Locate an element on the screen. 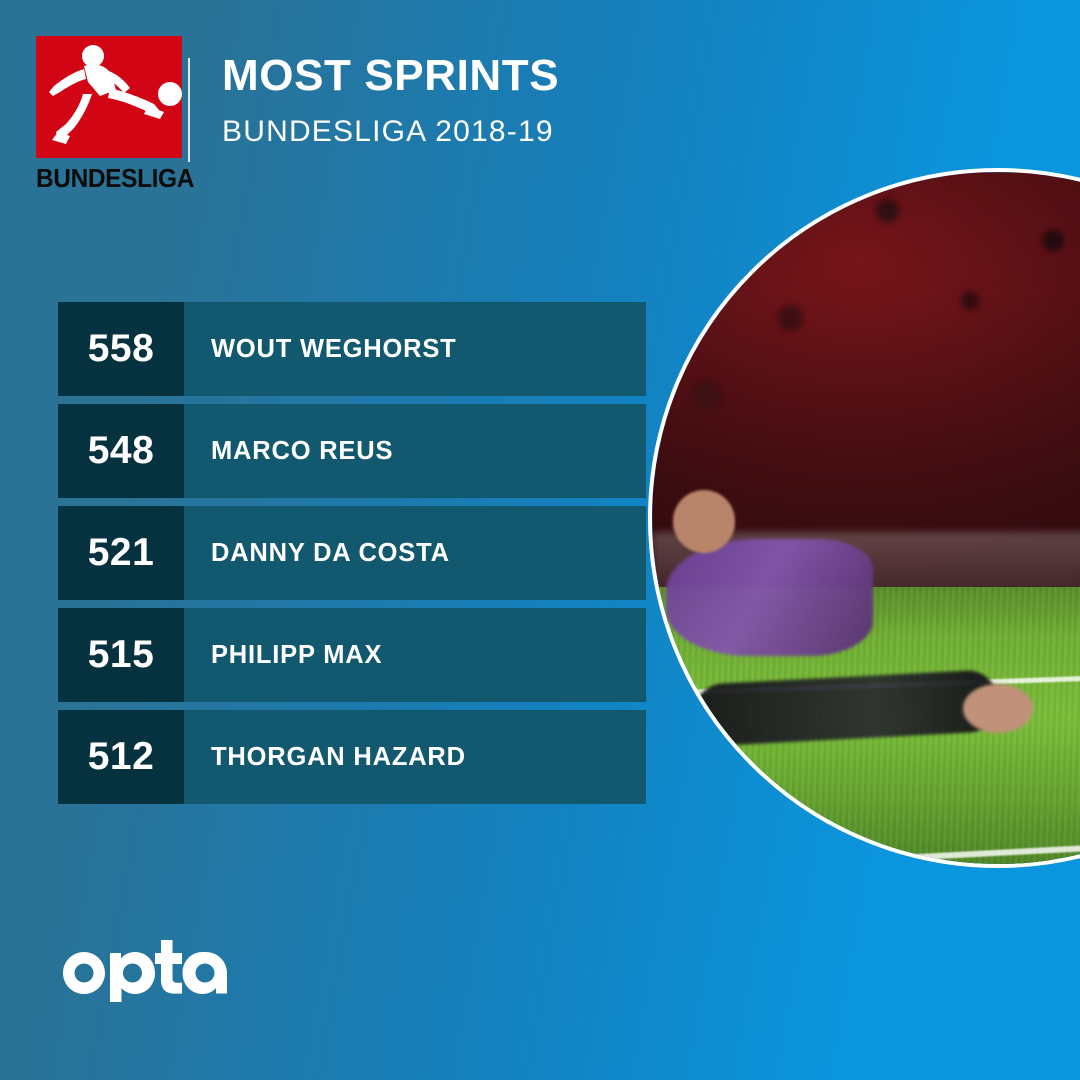 The image size is (1080, 1080). bundesliga-logo: BUNDESLIGA is located at coordinates (115, 114).